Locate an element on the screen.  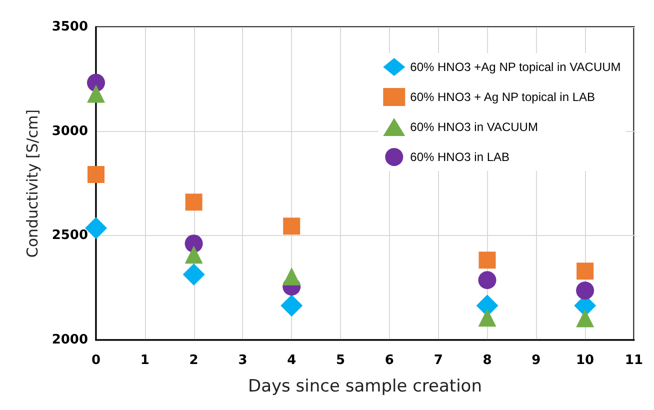
x-axis-title: Days since sample creation is located at coordinates (365, 386).